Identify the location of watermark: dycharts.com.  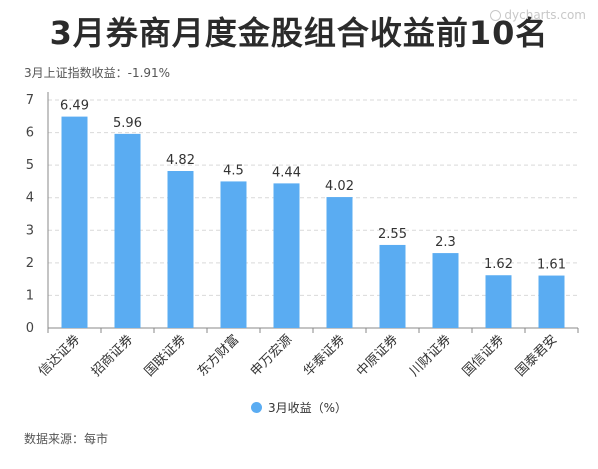
(538, 15).